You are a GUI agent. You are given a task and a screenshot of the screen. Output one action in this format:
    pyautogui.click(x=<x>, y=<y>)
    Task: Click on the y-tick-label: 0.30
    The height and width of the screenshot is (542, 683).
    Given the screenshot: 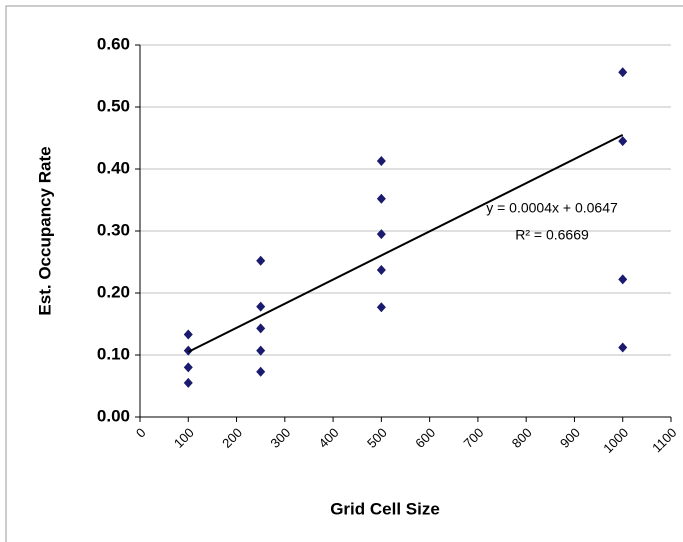 What is the action you would take?
    pyautogui.click(x=113, y=229)
    